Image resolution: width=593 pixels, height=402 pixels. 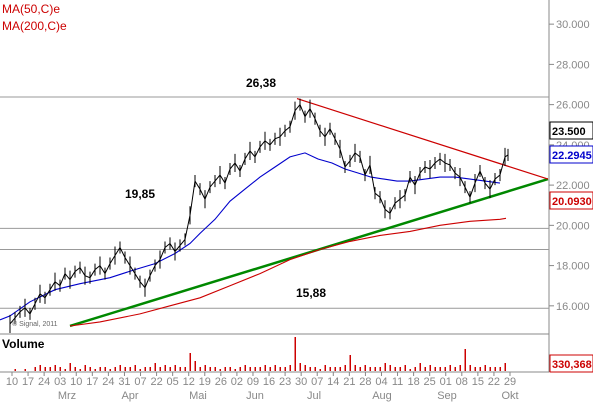 I want to click on trendline-resistance, so click(x=422, y=139).